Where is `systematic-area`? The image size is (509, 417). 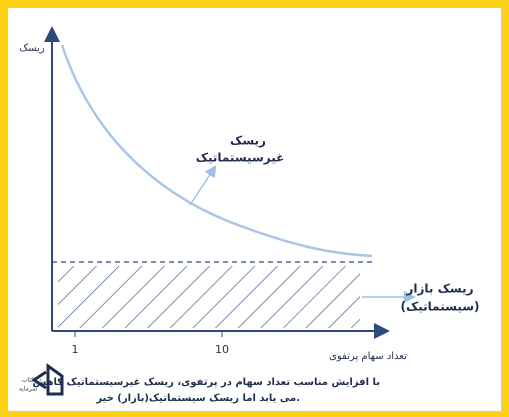
systematic-area is located at coordinates (209, 297).